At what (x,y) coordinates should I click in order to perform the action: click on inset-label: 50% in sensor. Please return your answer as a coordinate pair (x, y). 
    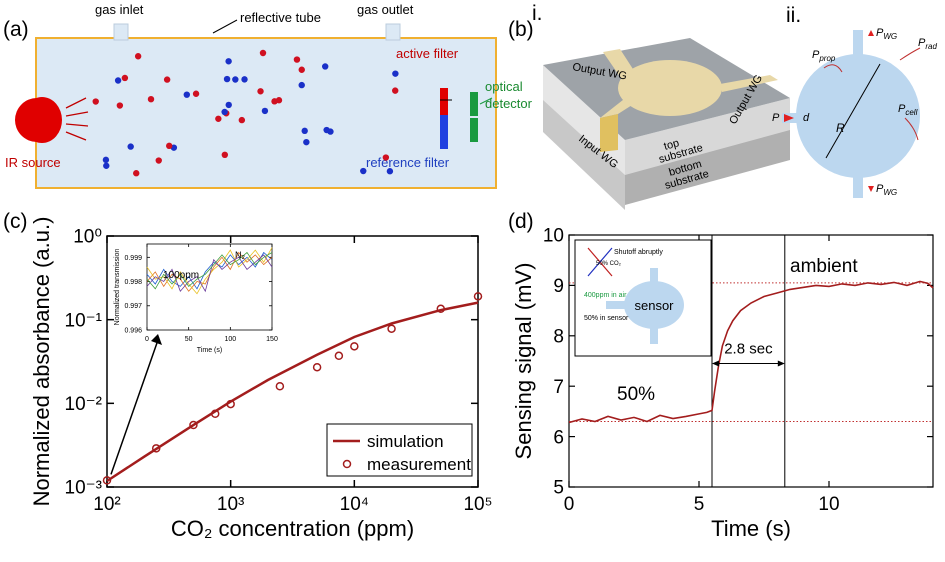
    Looking at the image, I should click on (606, 318).